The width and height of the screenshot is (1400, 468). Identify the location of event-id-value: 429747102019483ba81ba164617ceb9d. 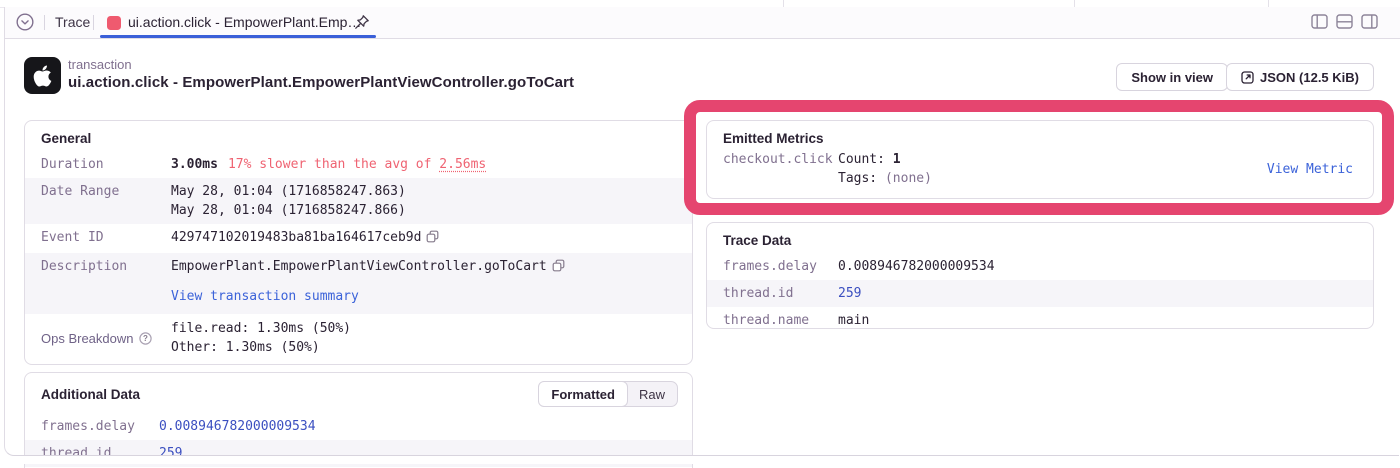
(423, 238).